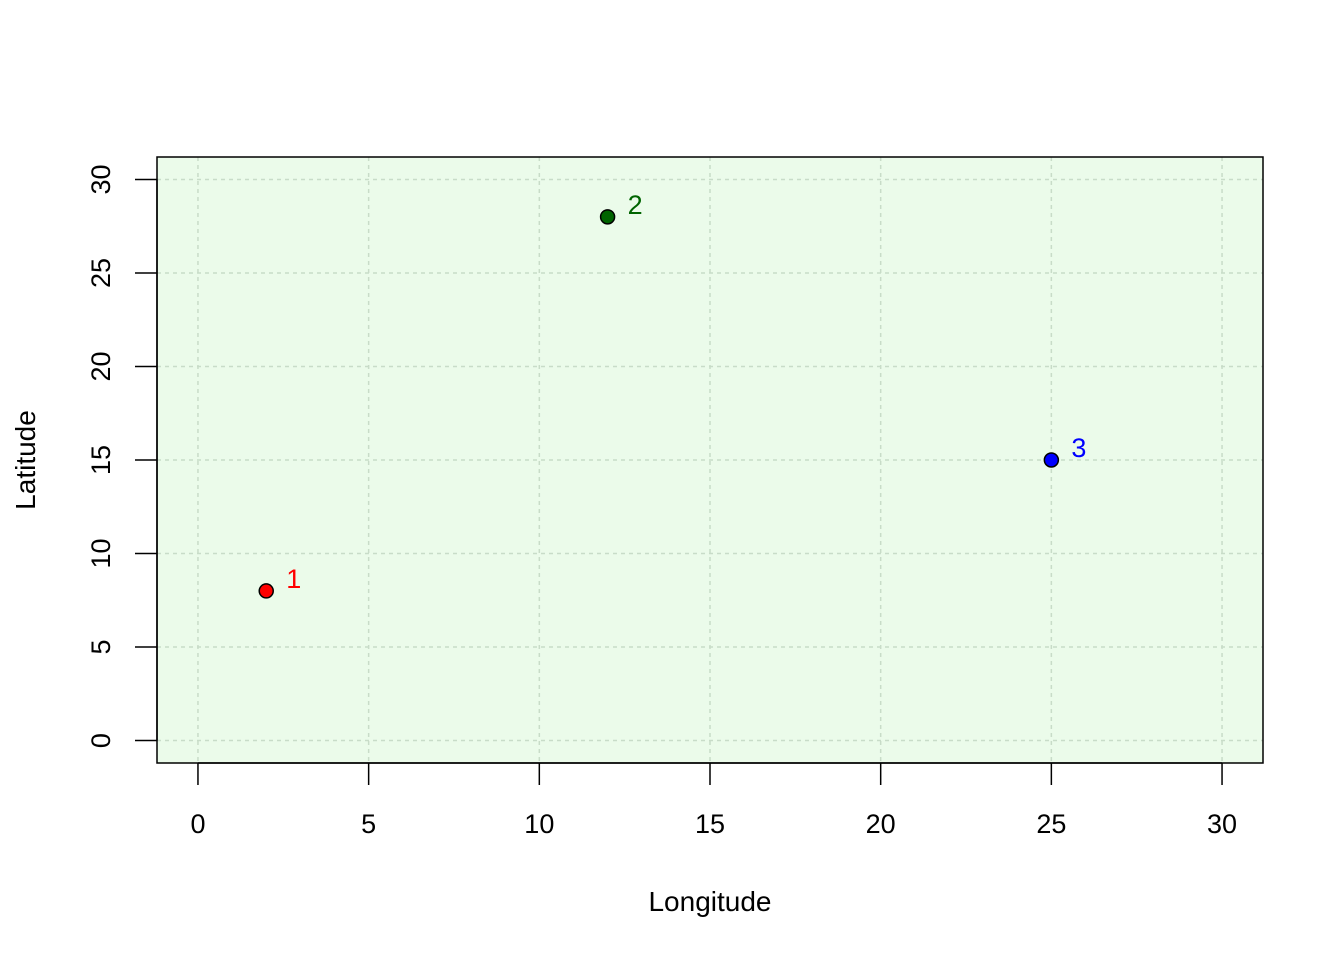 The width and height of the screenshot is (1344, 960). What do you see at coordinates (1222, 824) in the screenshot?
I see `x-tick-label-30: 30` at bounding box center [1222, 824].